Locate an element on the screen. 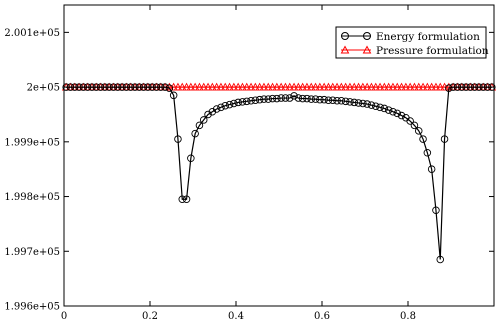 This screenshot has width=496, height=325. legend-entry-pressure: Pressure formulation is located at coordinates (414, 51).